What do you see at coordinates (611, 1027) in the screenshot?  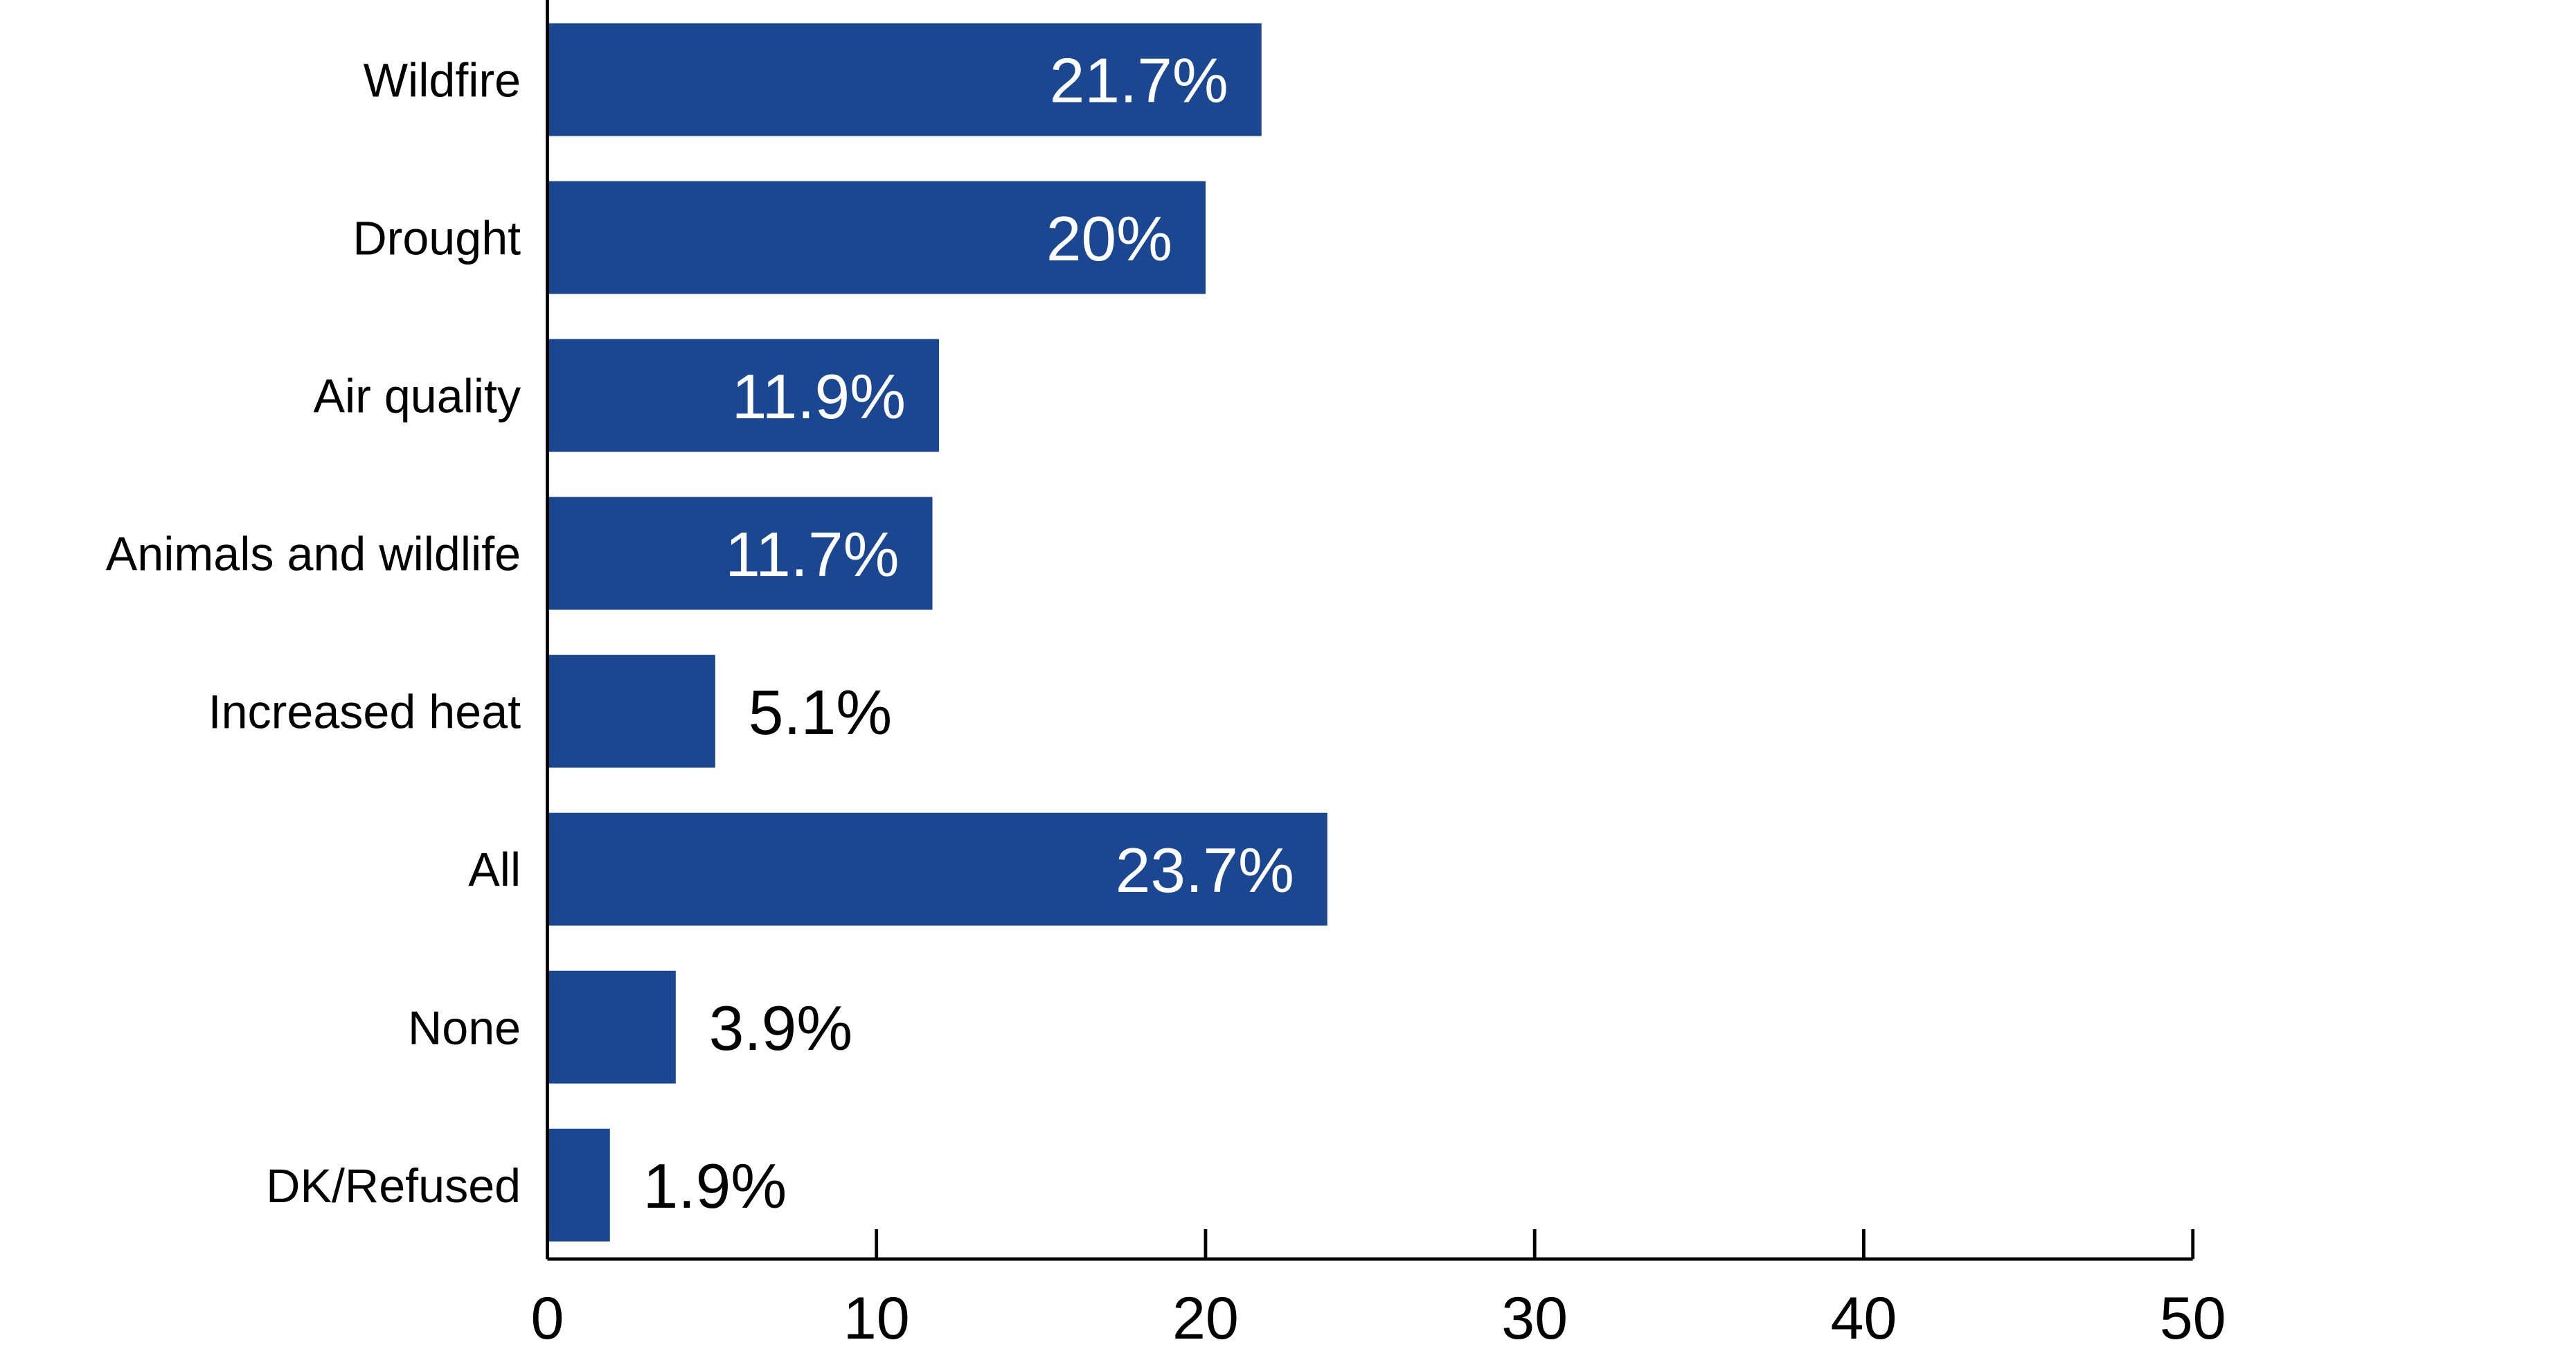 I see `bar-none` at bounding box center [611, 1027].